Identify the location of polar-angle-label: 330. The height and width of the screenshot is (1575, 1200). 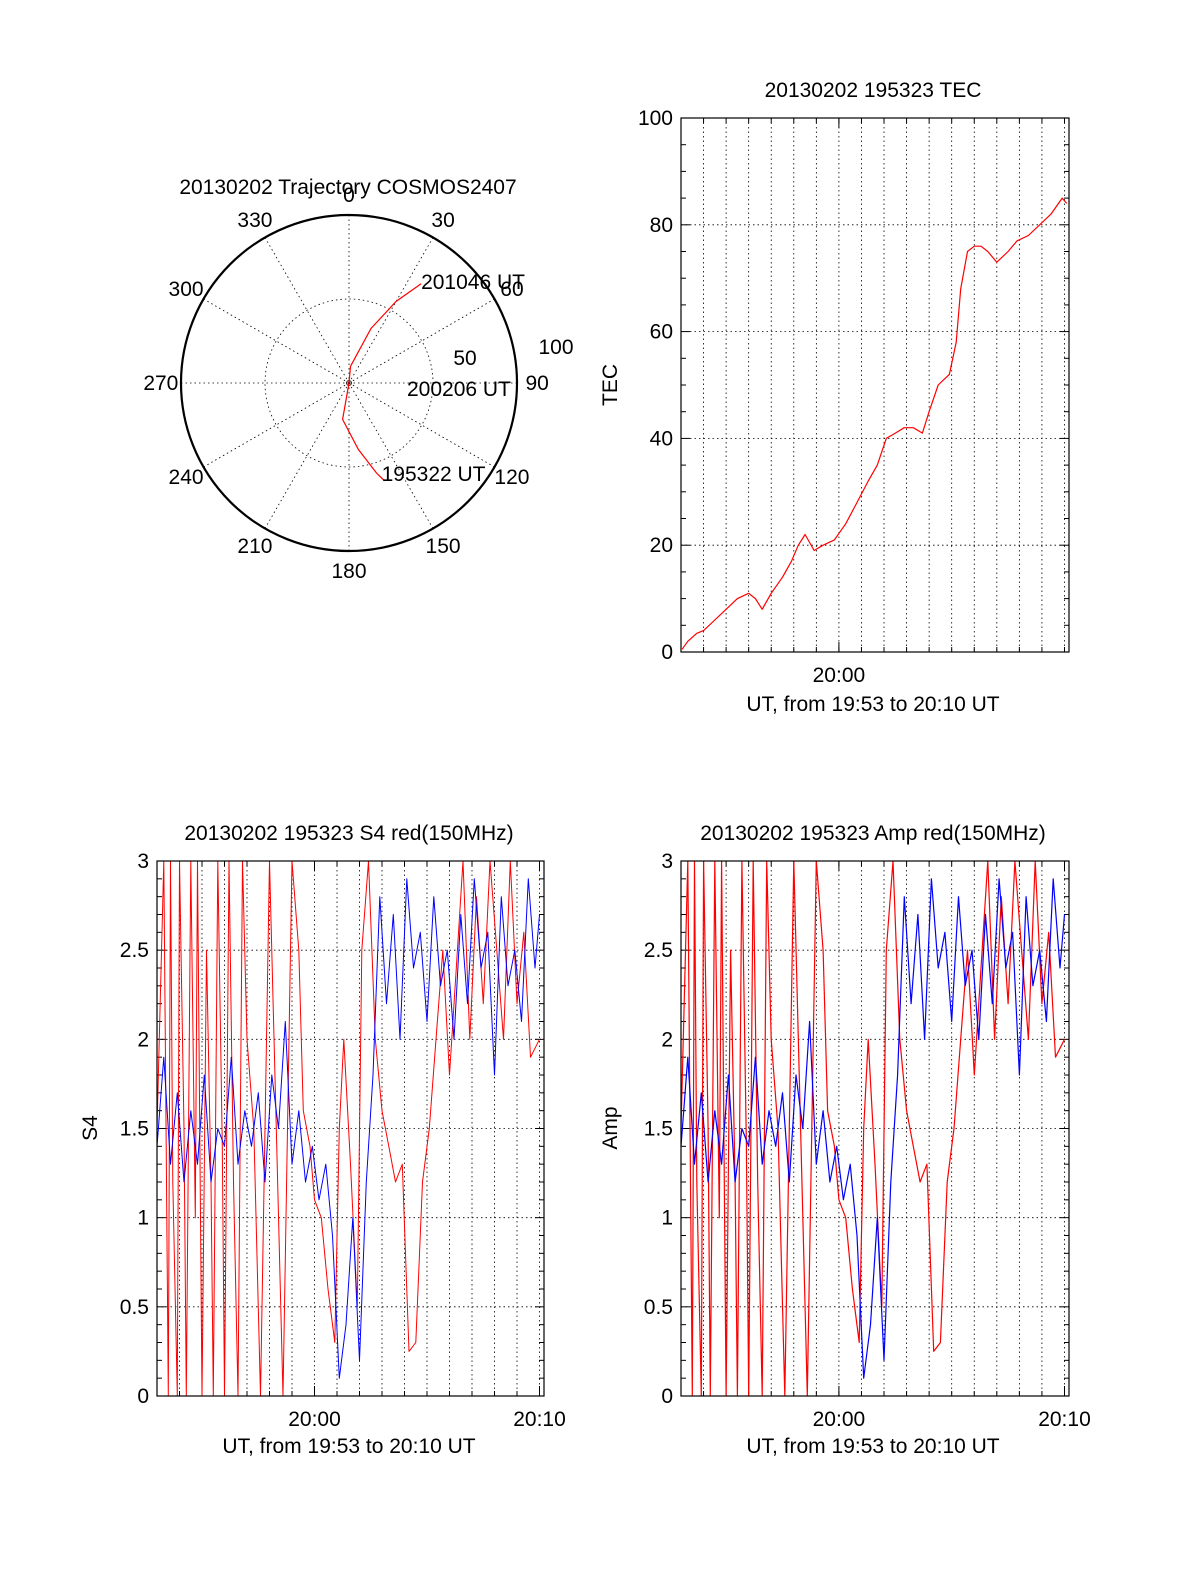
(254, 220).